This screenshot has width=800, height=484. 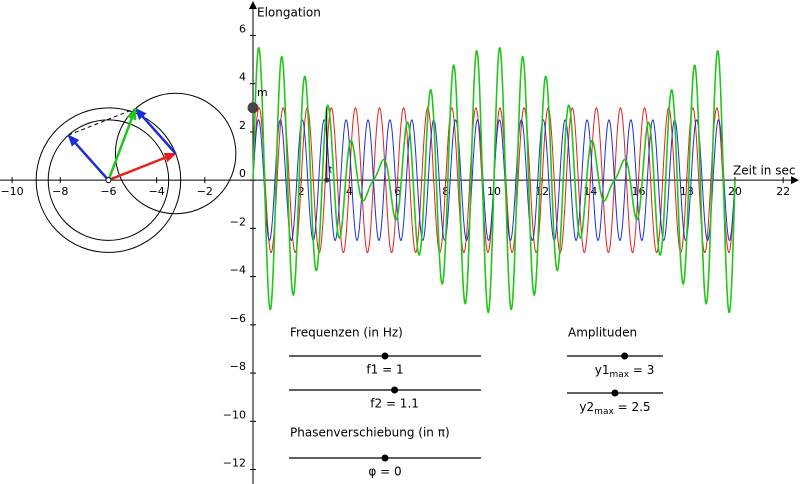 I want to click on phase-title: Phasenverschiebung (in π), so click(x=370, y=433).